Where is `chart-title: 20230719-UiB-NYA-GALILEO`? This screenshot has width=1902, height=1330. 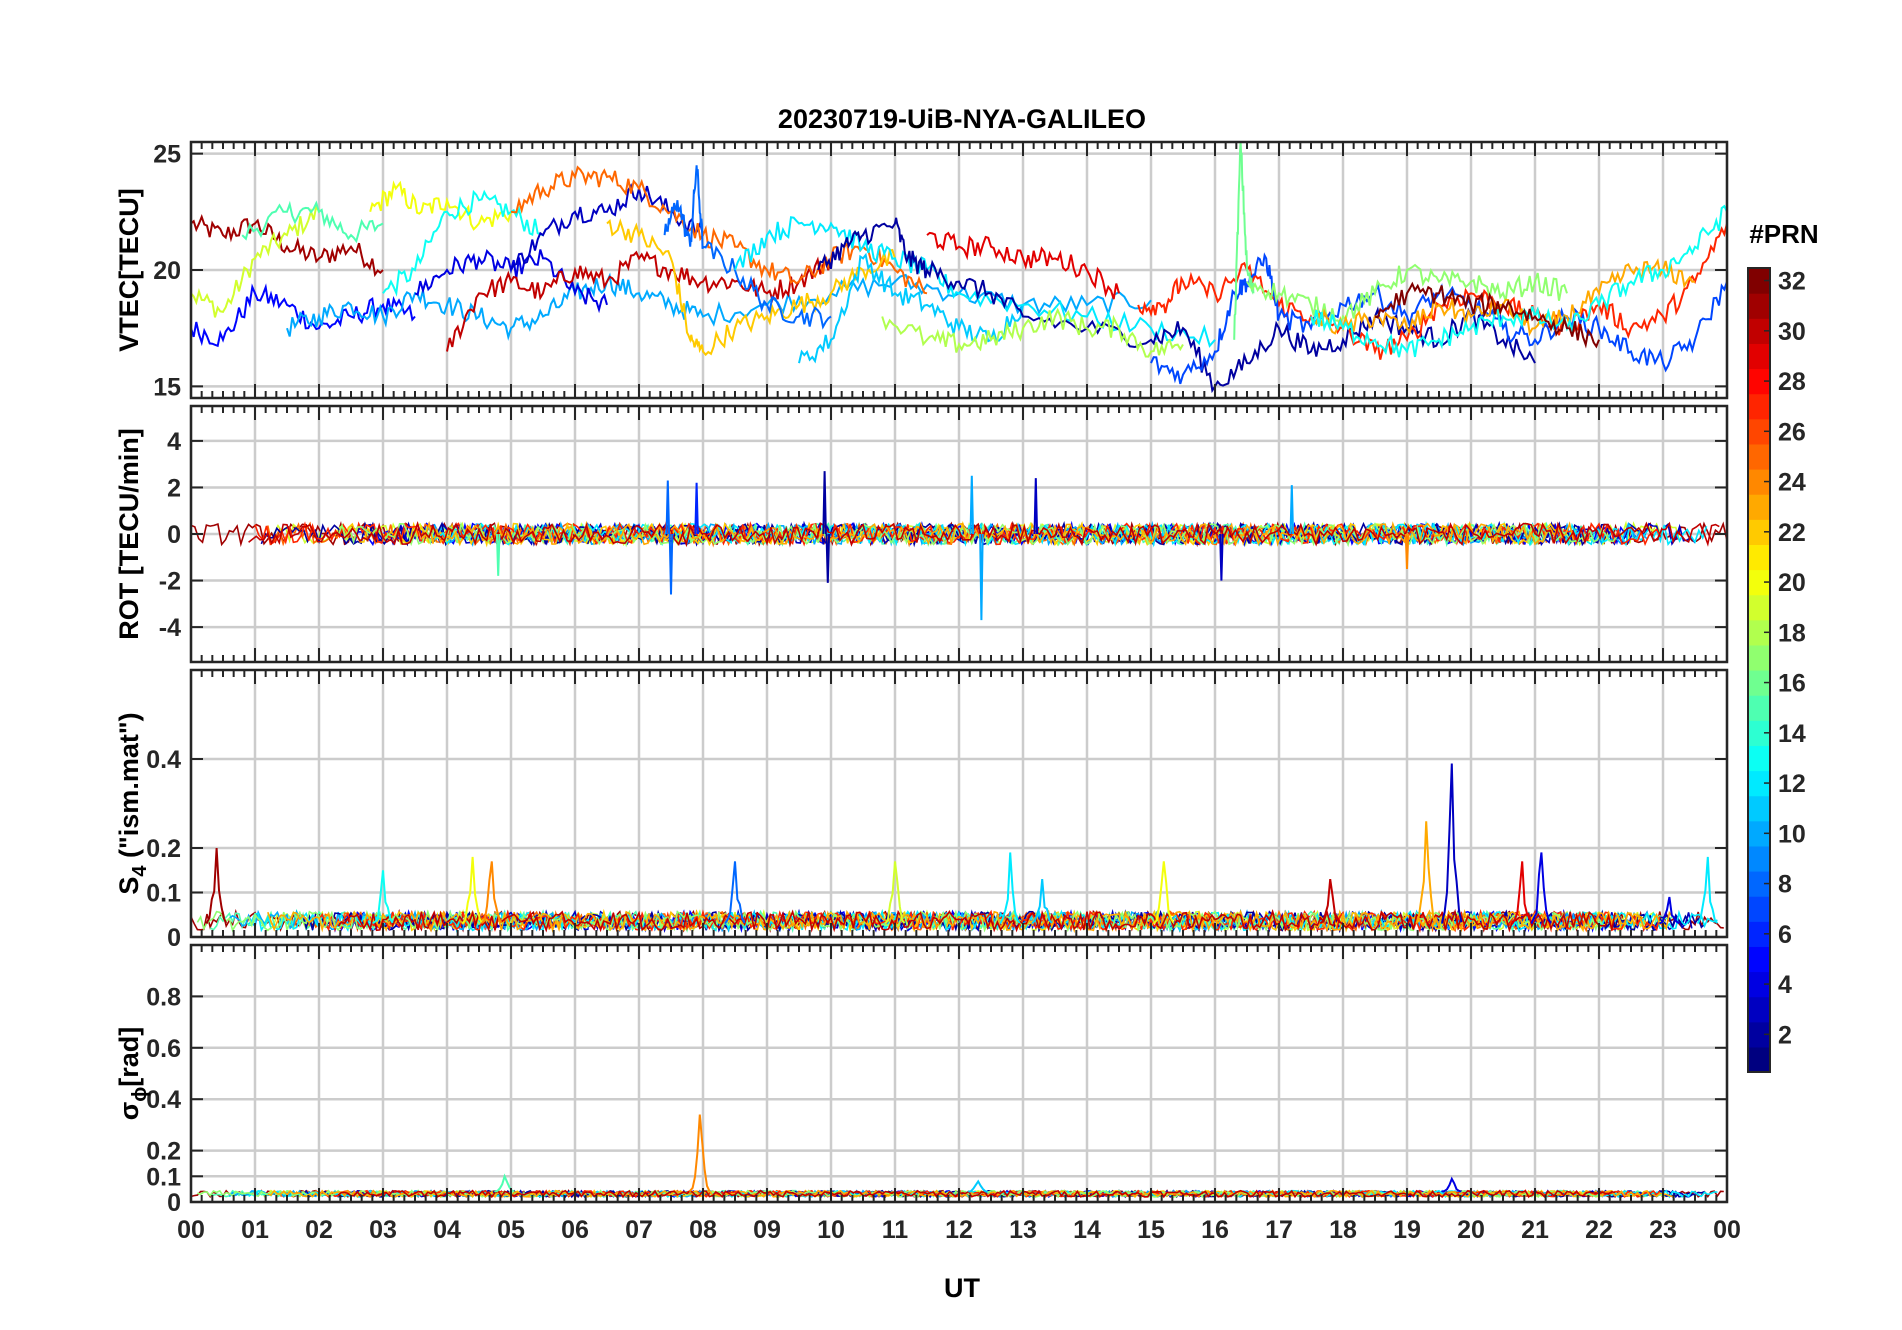 chart-title: 20230719-UiB-NYA-GALILEO is located at coordinates (962, 119).